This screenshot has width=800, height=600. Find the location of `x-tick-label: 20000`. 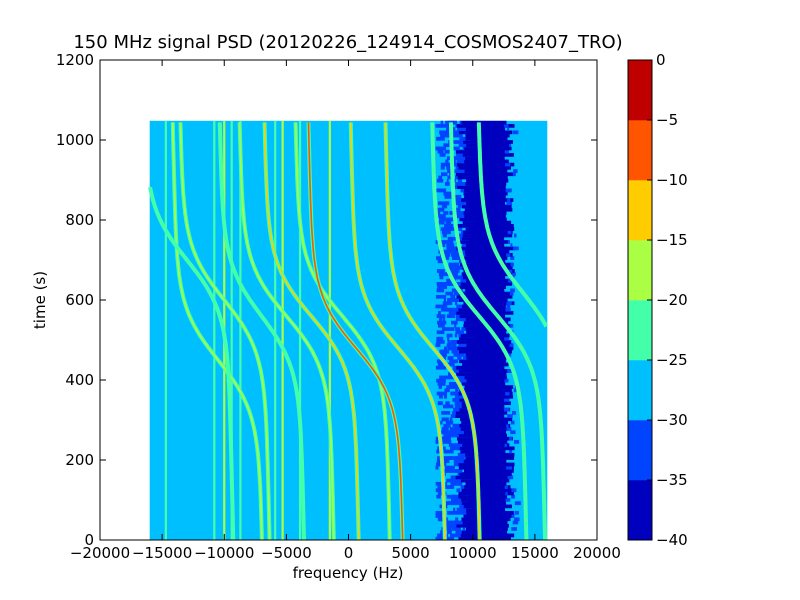

x-tick-label: 20000 is located at coordinates (597, 553).